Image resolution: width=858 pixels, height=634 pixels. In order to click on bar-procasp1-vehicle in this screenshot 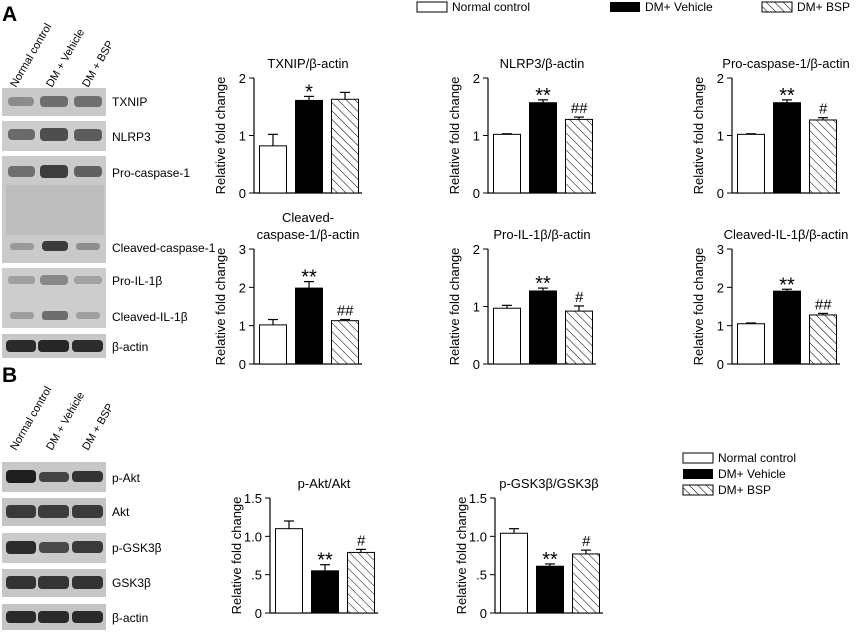, I will do `click(787, 148)`.